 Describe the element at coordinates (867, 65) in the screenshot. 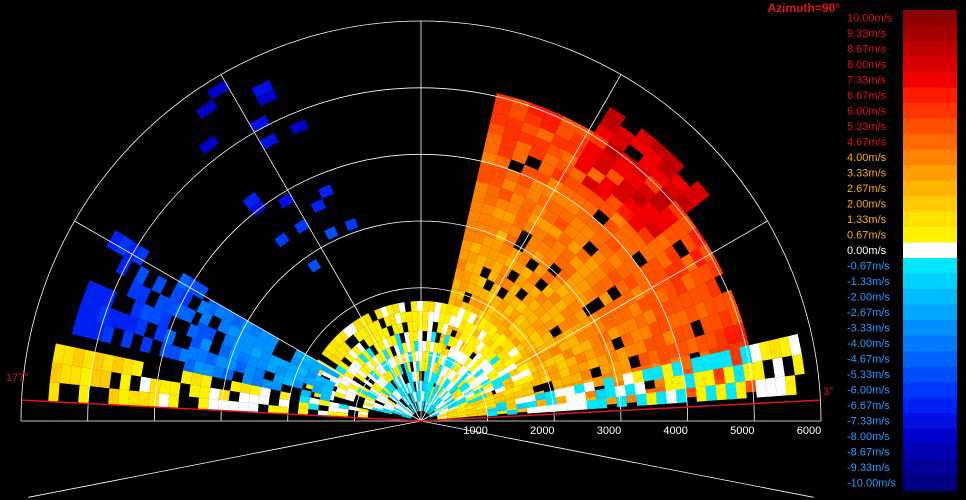

I see `legend-label: 8.00m/s` at that location.